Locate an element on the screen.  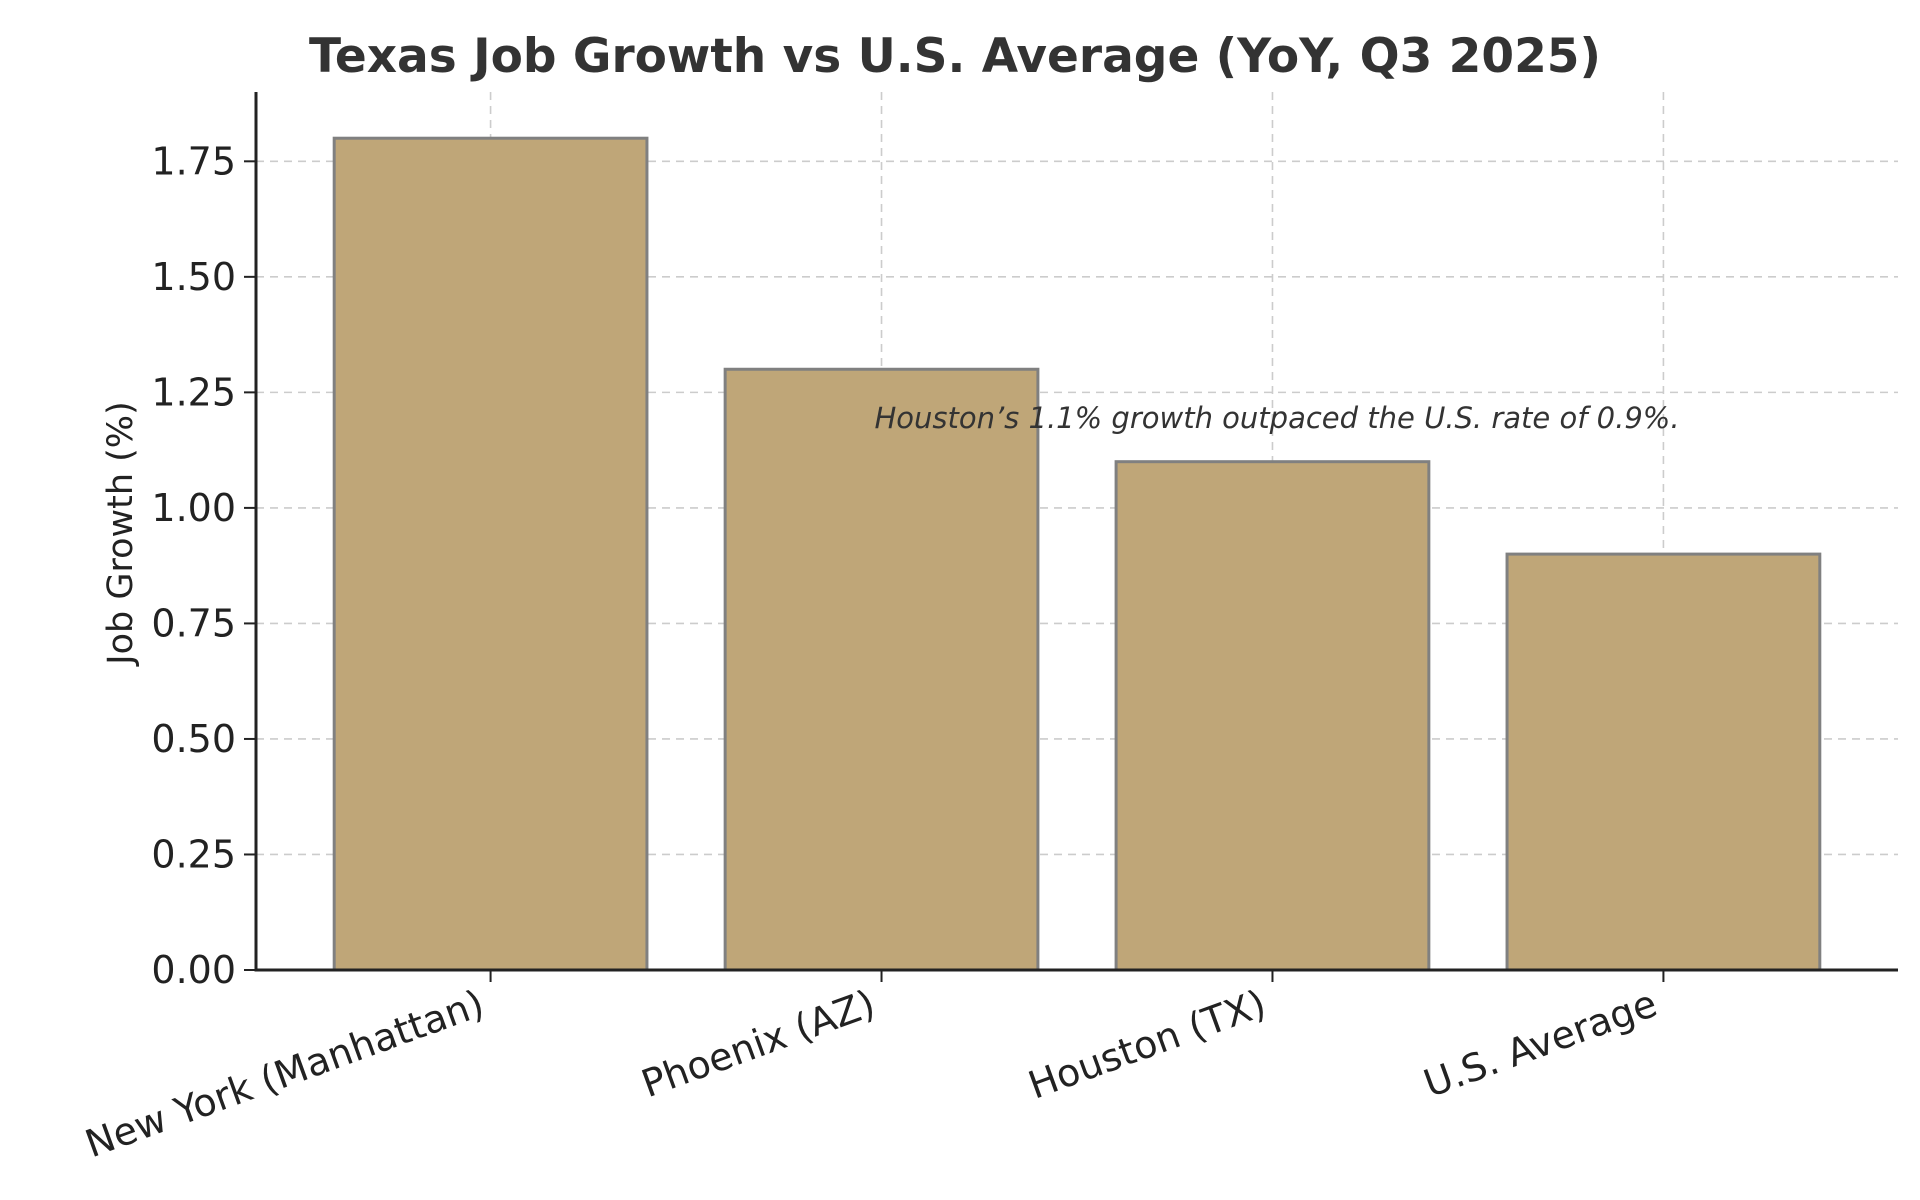
y-tick-label: 1.75 is located at coordinates (193, 161).